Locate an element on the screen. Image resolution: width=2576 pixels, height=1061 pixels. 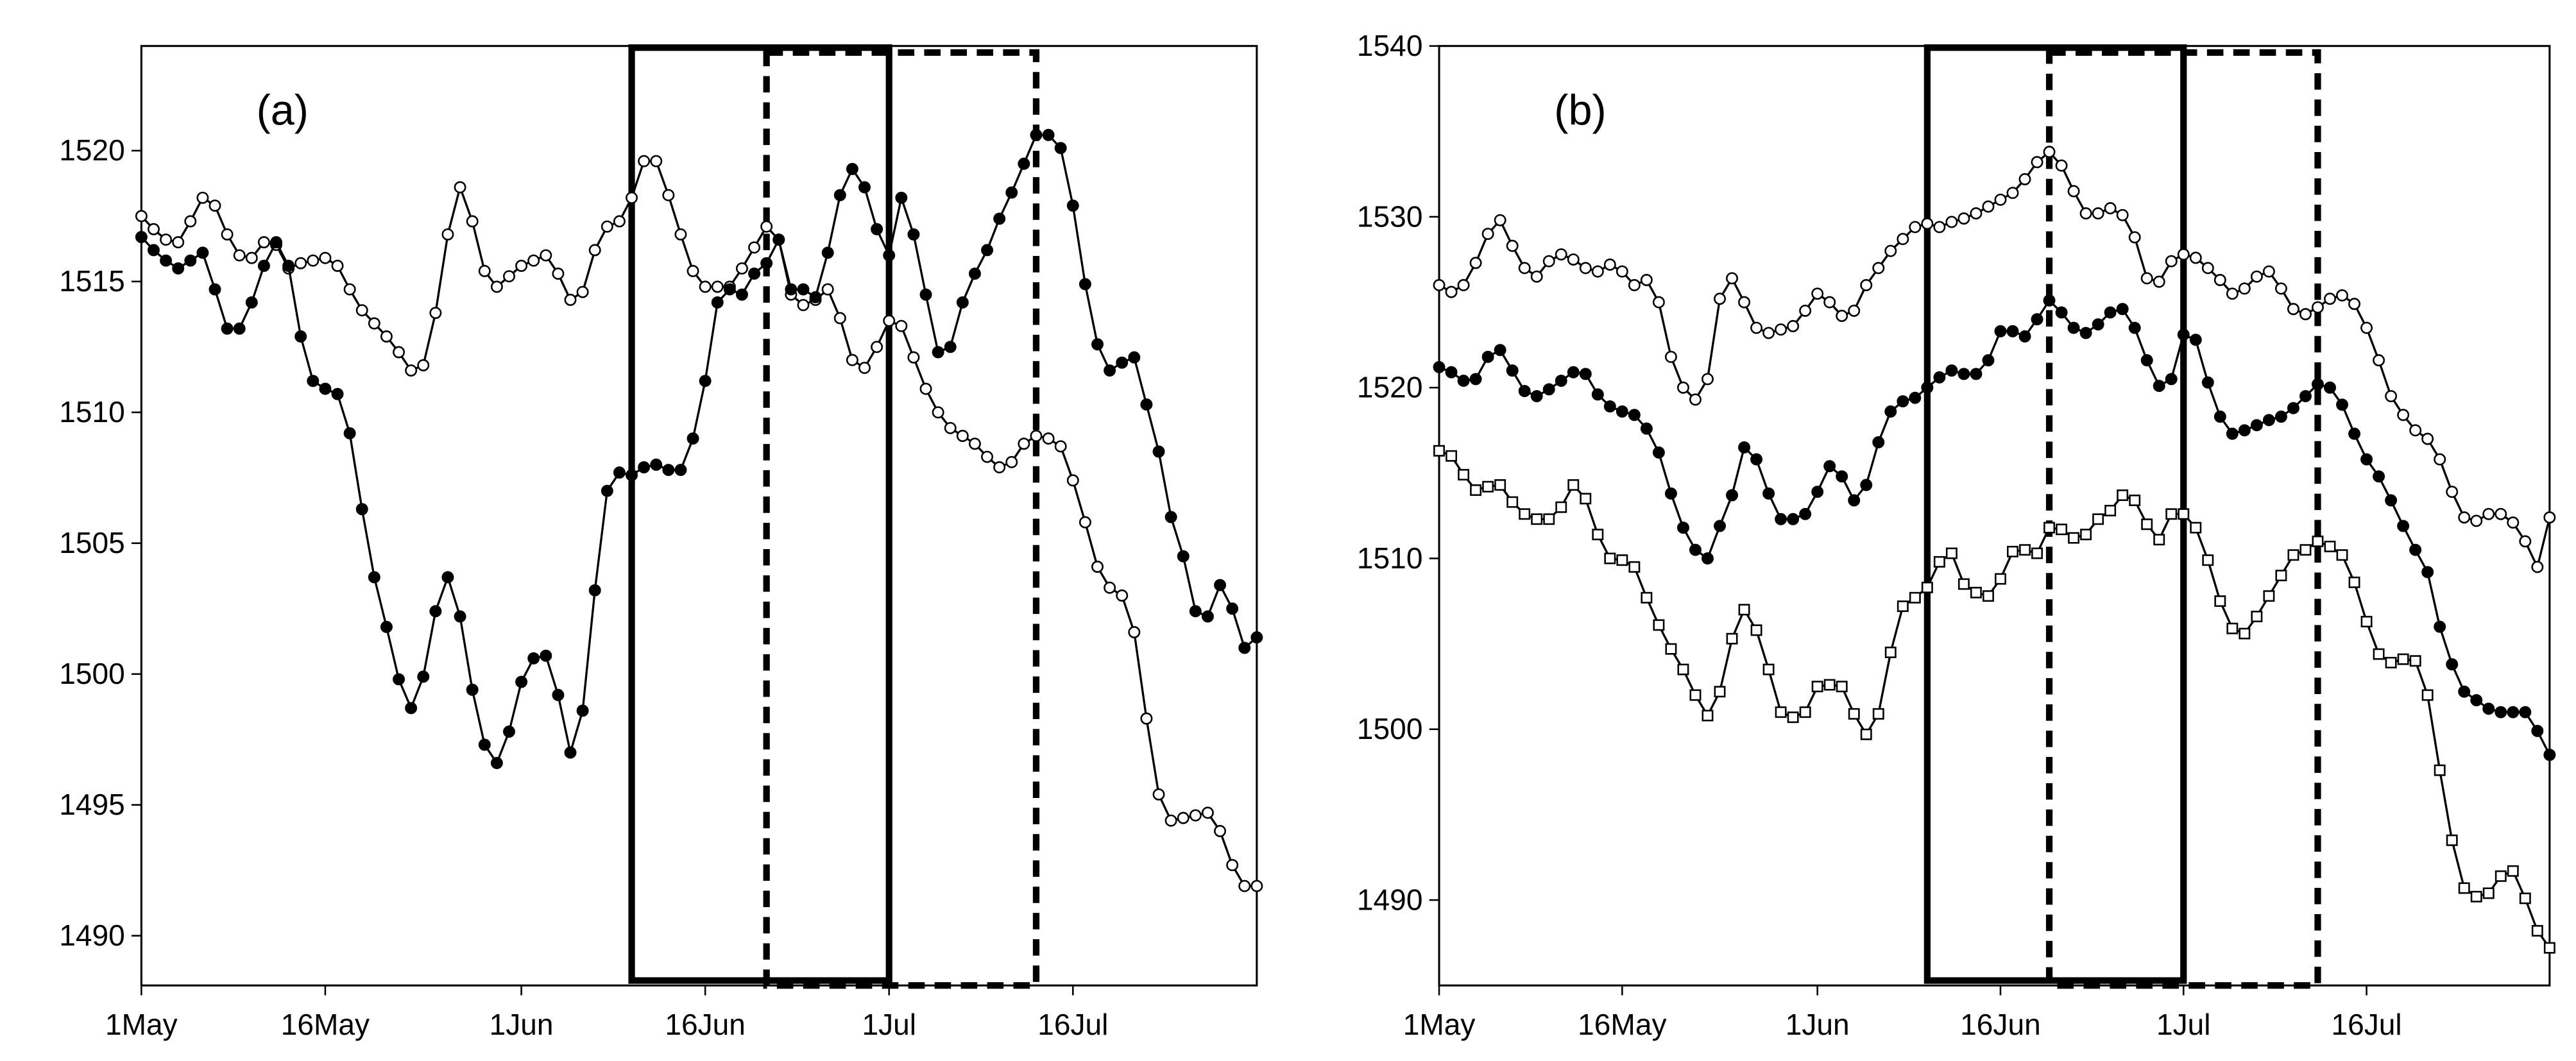
y-tick-label: 1540 is located at coordinates (1390, 46).